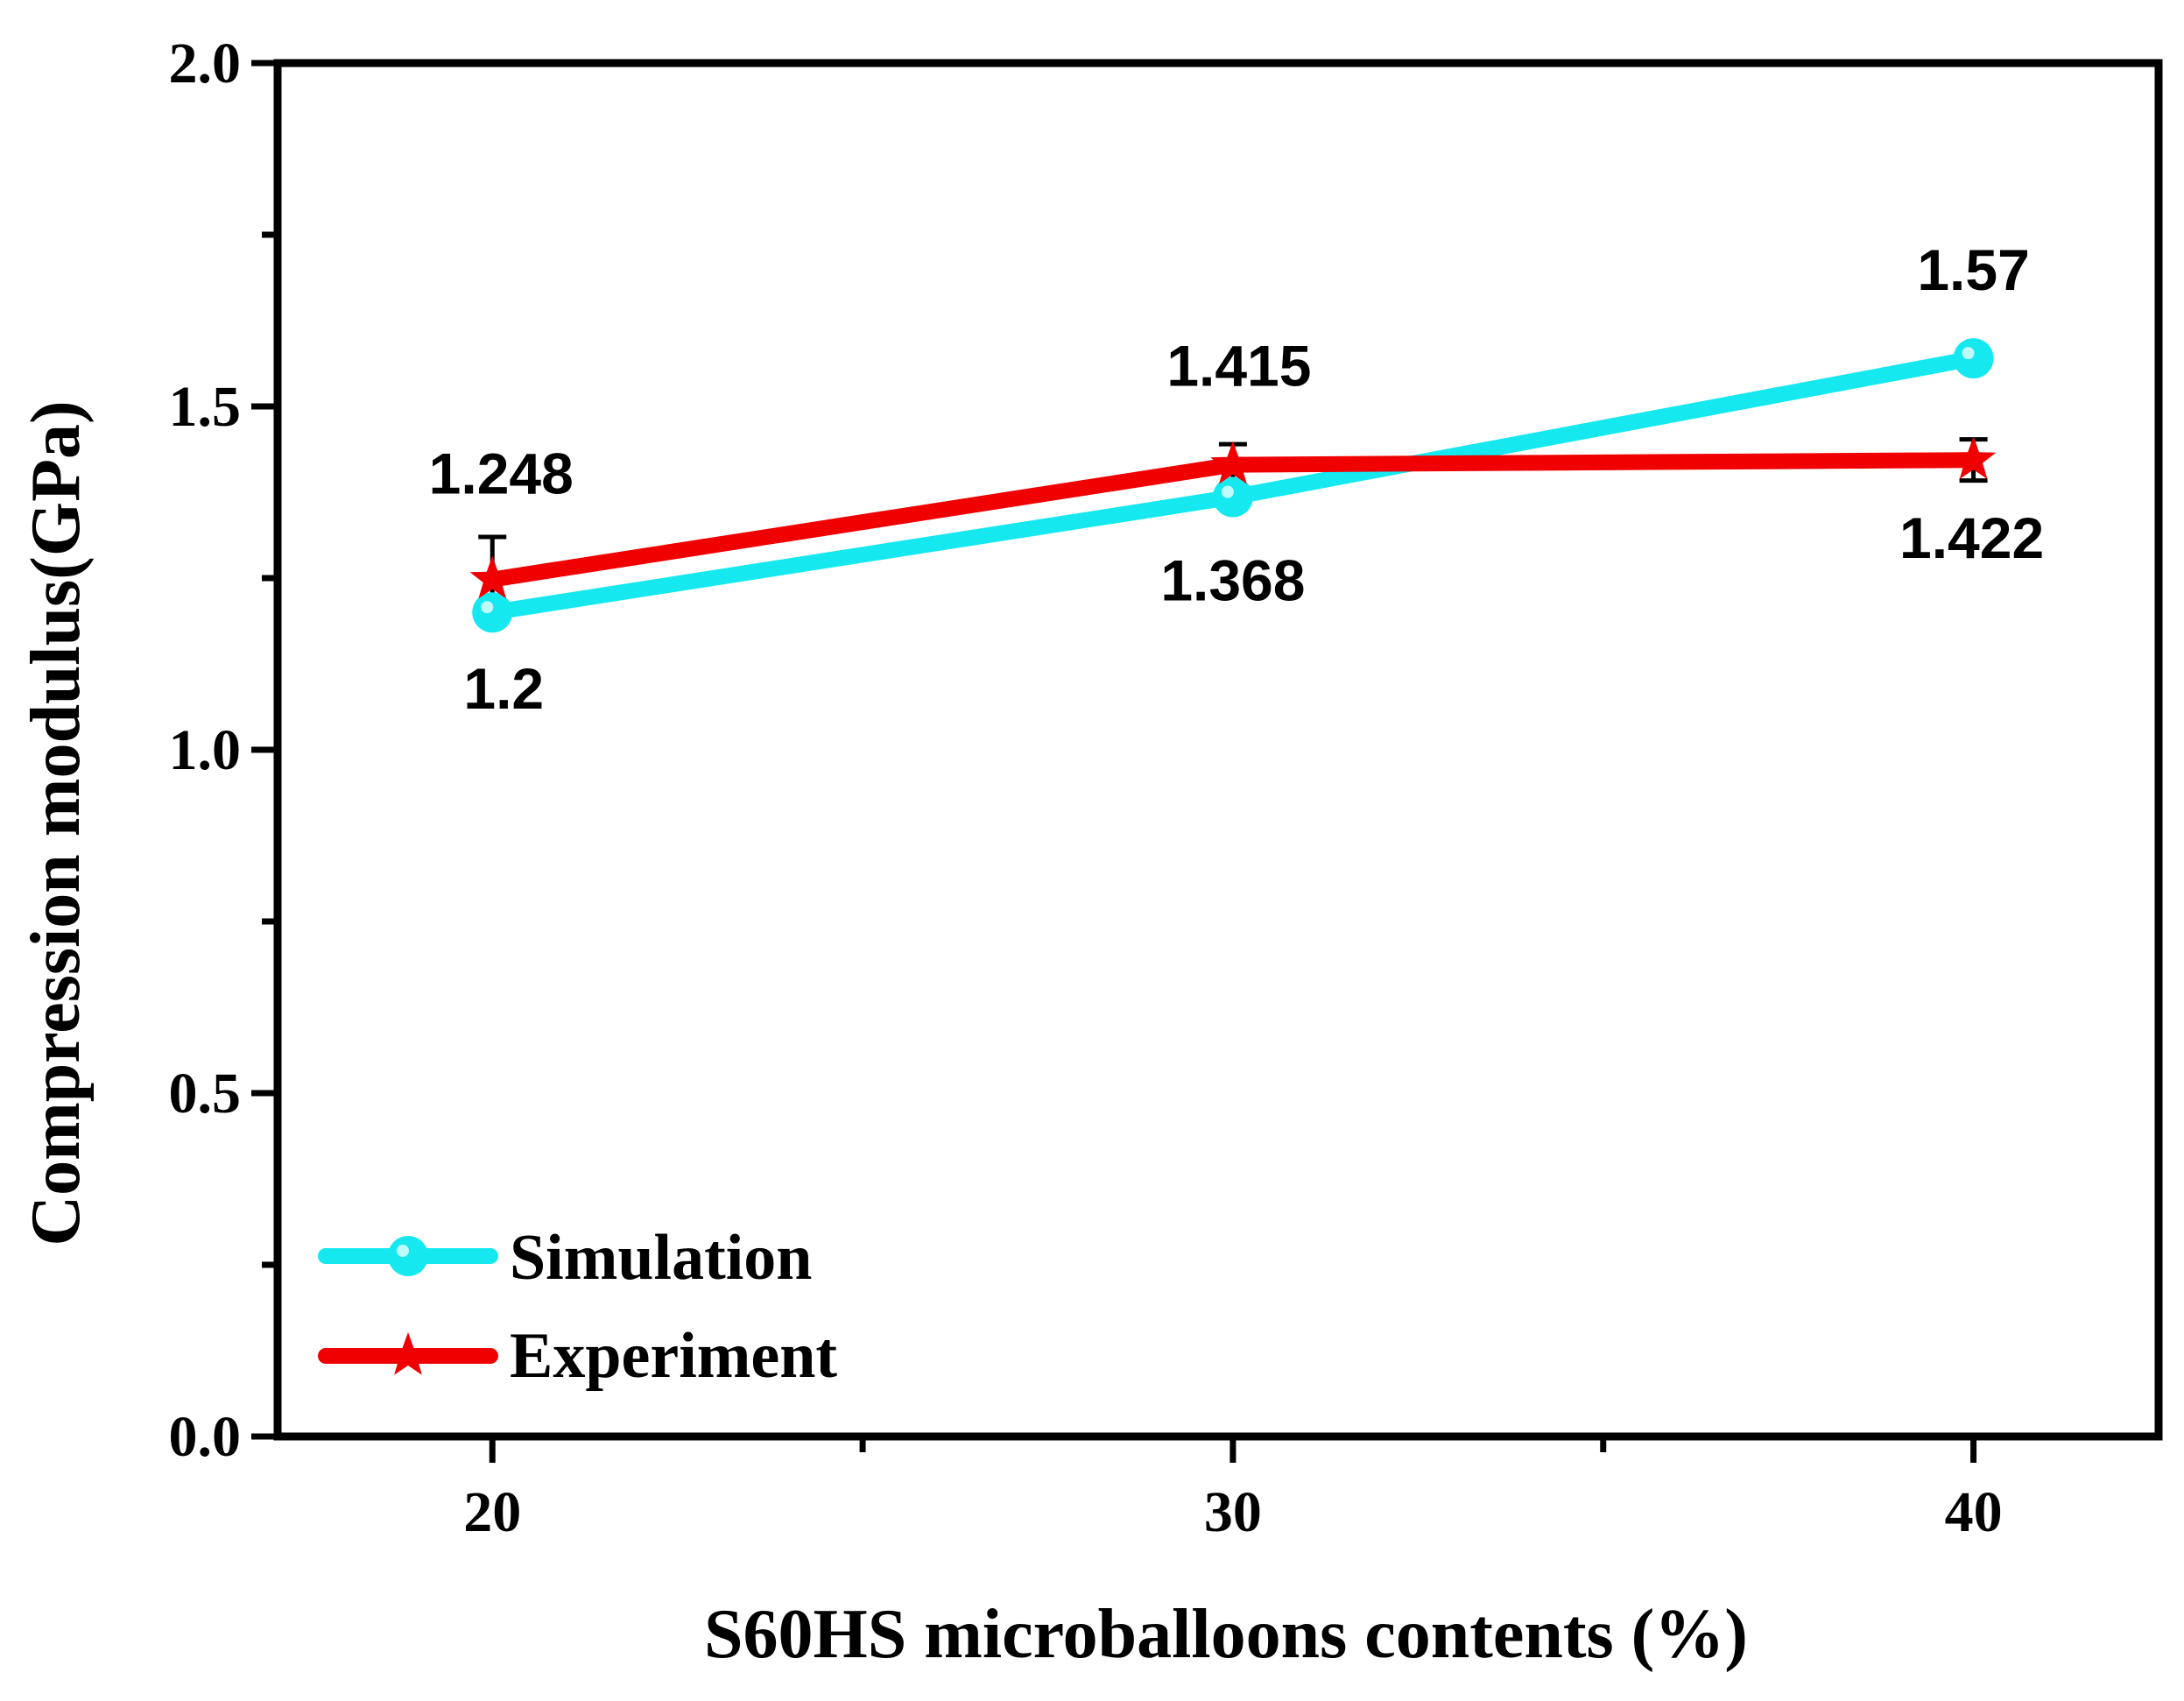  Describe the element at coordinates (1233, 1512) in the screenshot. I see `x-tick-label: 30` at that location.